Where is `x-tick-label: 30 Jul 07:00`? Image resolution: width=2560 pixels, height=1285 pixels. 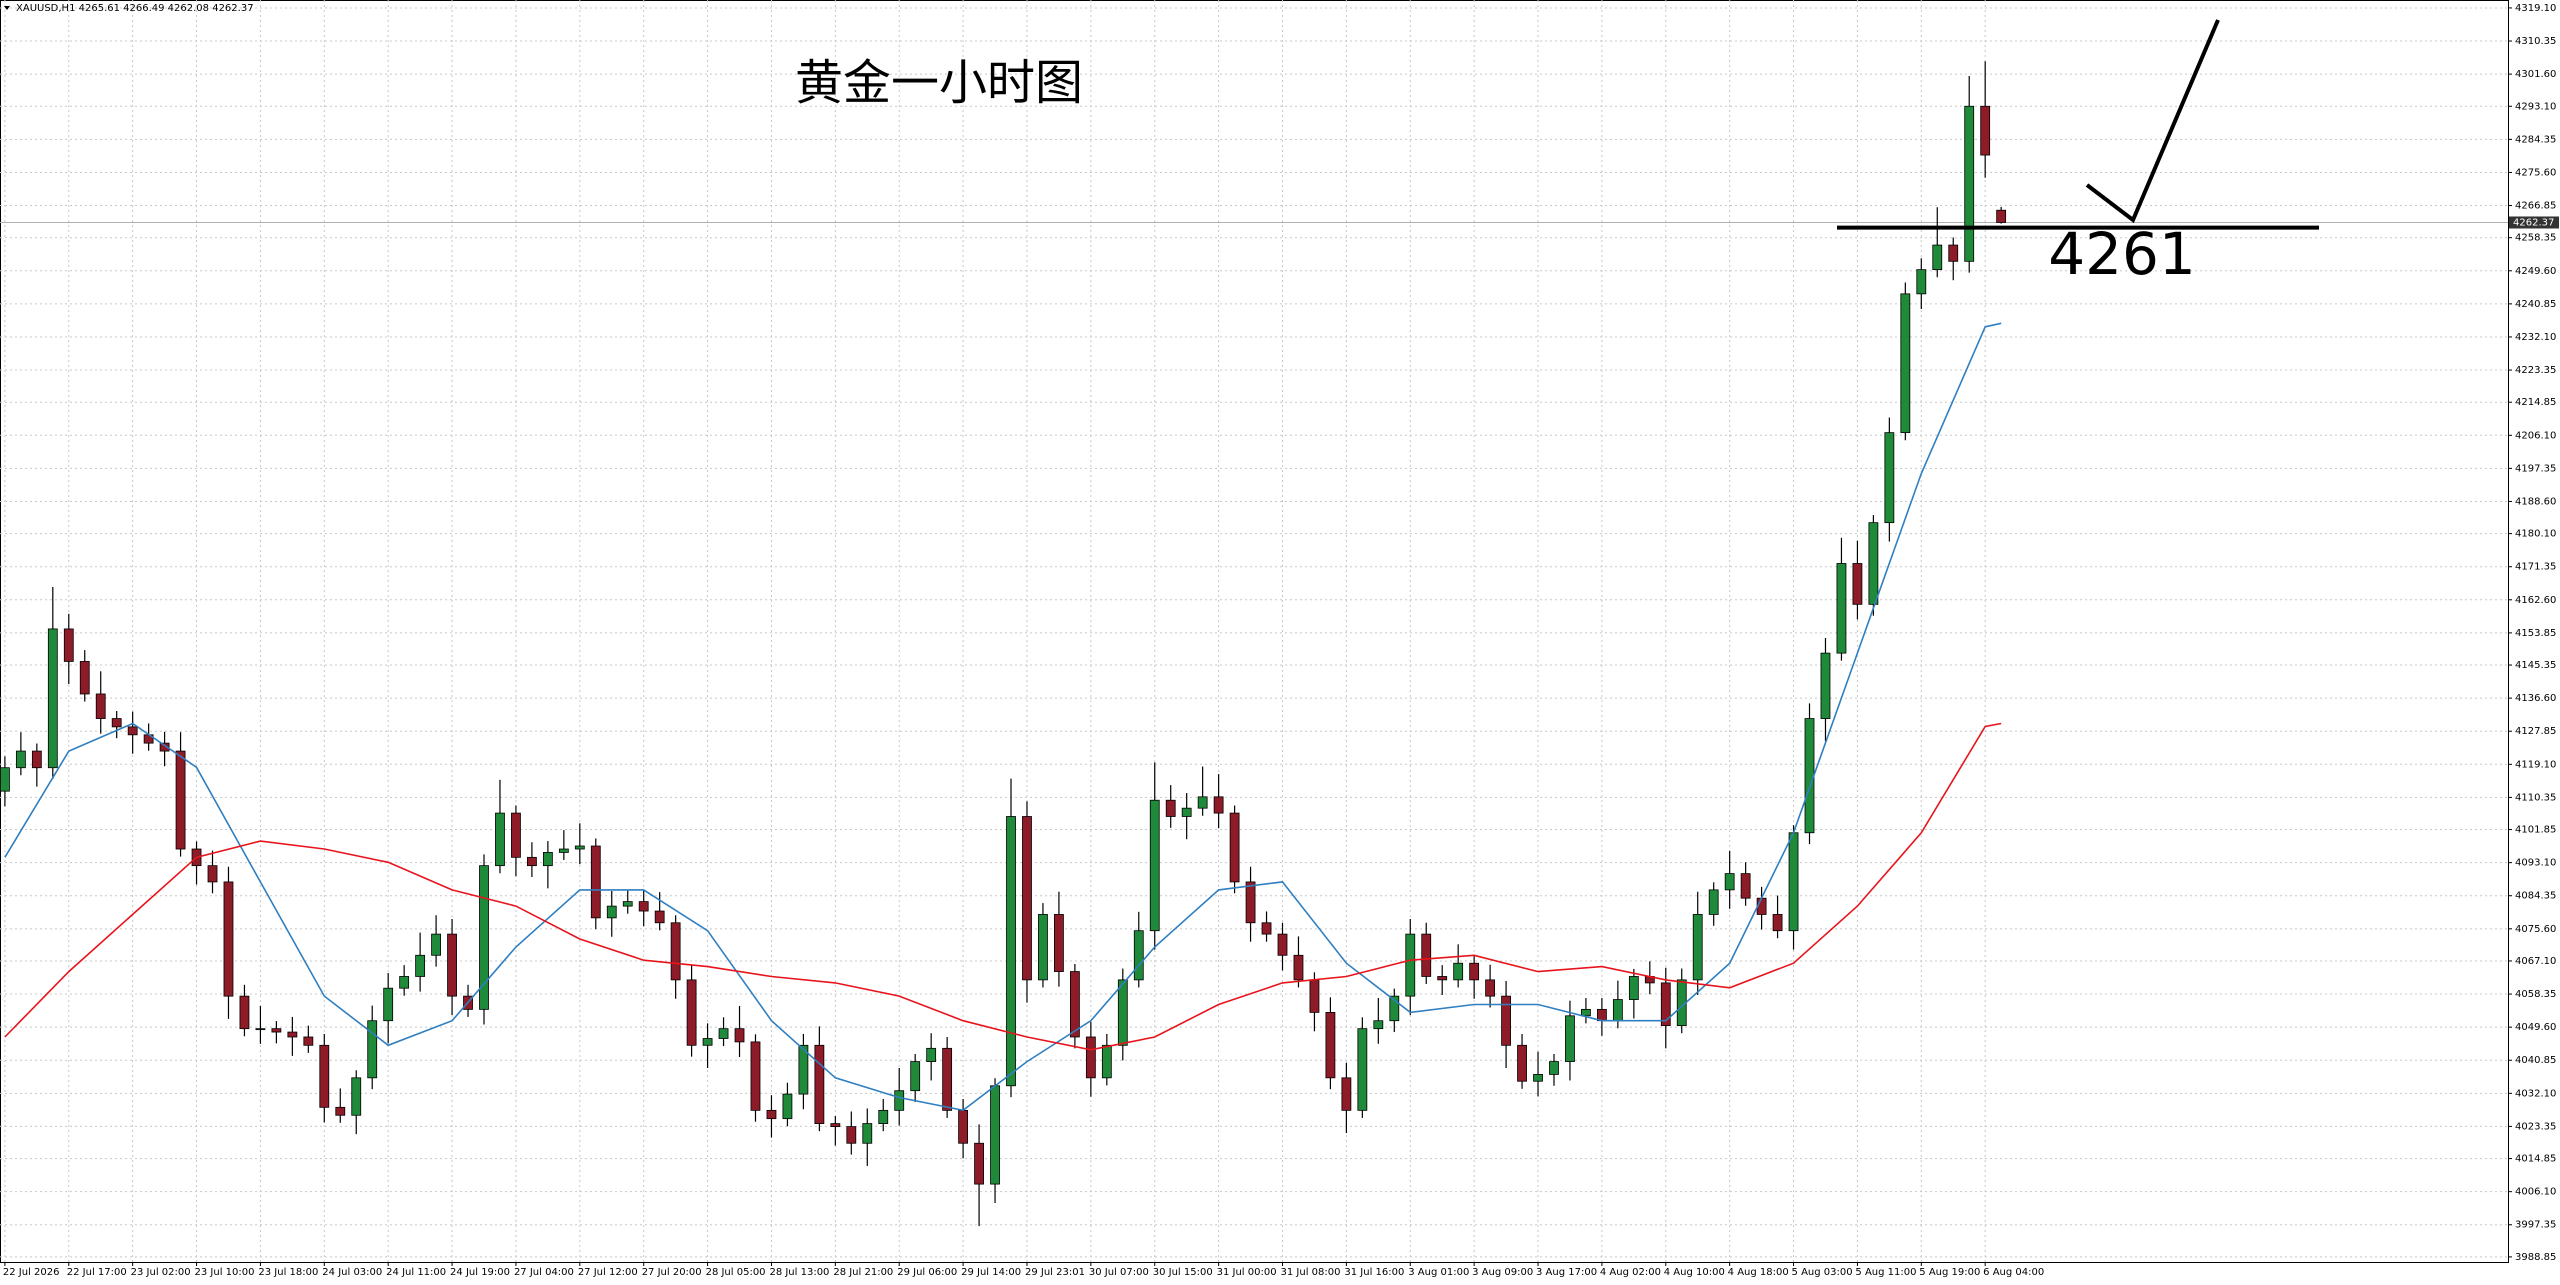 x-tick-label: 30 Jul 07:00 is located at coordinates (1119, 1272).